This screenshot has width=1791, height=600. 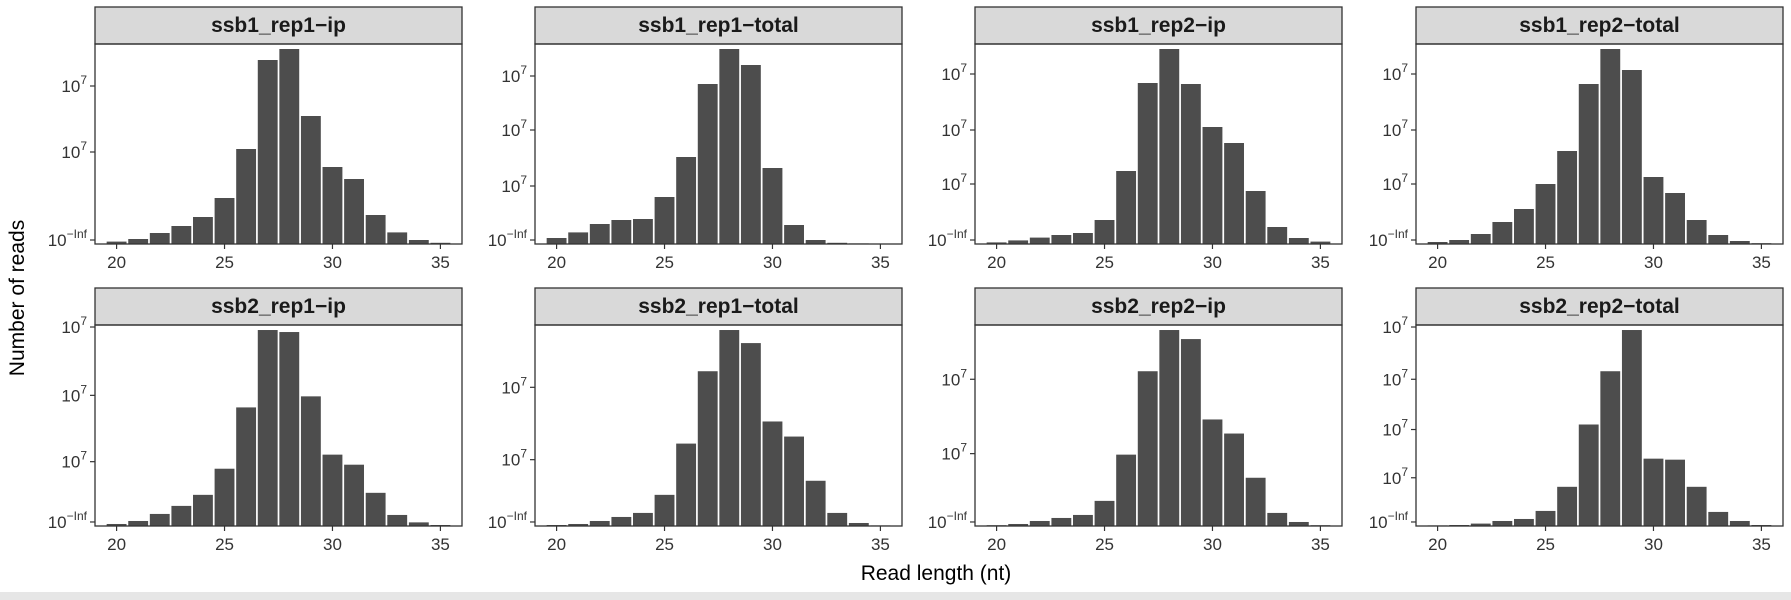 I want to click on panel-title: ssb1_rep2−total, so click(x=1599, y=25).